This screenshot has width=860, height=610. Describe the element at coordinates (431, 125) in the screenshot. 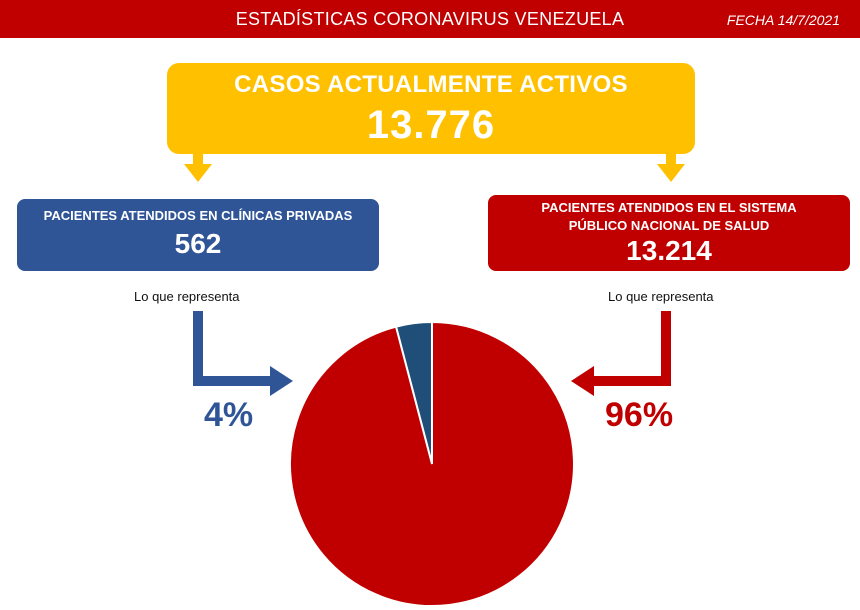

I see `active-cases-value: 13.776` at that location.